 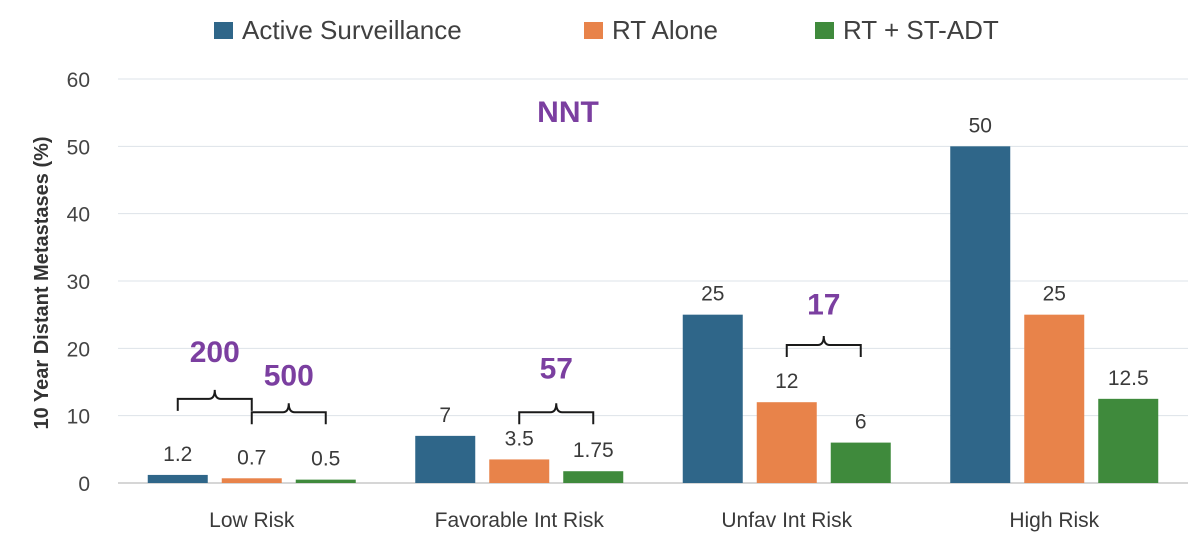 I want to click on nnt-value: 57, so click(x=556, y=369).